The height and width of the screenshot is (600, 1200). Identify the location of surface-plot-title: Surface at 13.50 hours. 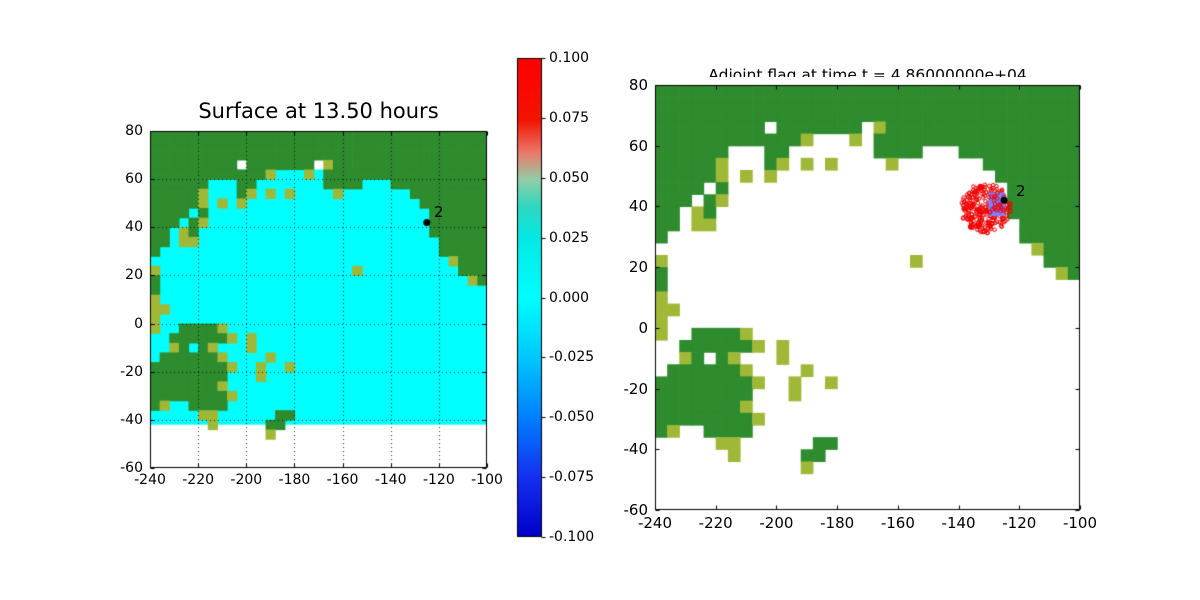
(318, 111).